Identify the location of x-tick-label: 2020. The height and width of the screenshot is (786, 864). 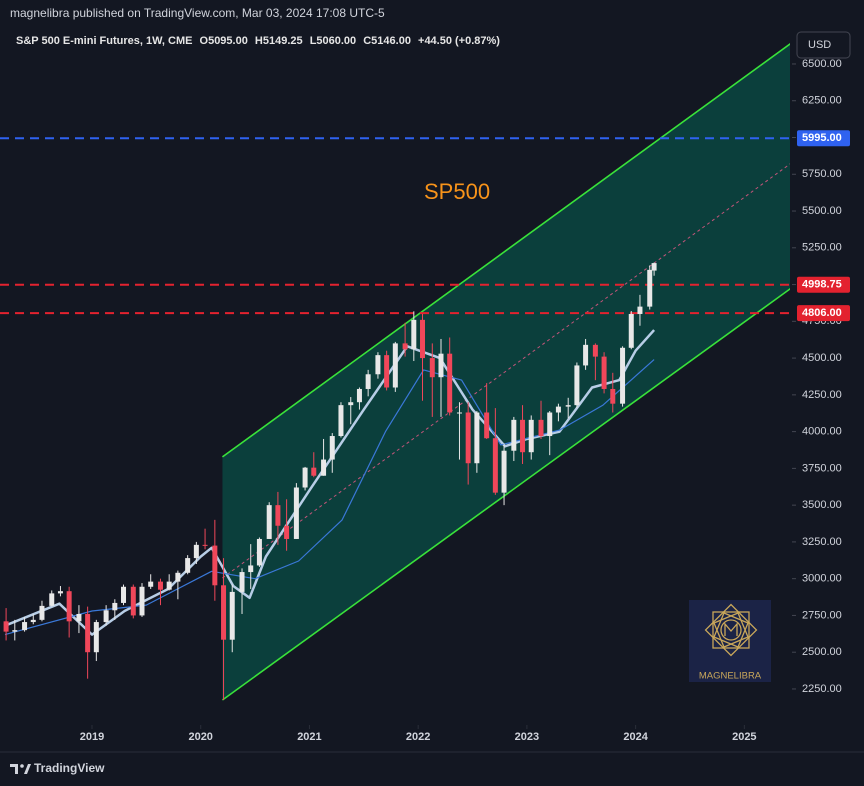
(200, 737).